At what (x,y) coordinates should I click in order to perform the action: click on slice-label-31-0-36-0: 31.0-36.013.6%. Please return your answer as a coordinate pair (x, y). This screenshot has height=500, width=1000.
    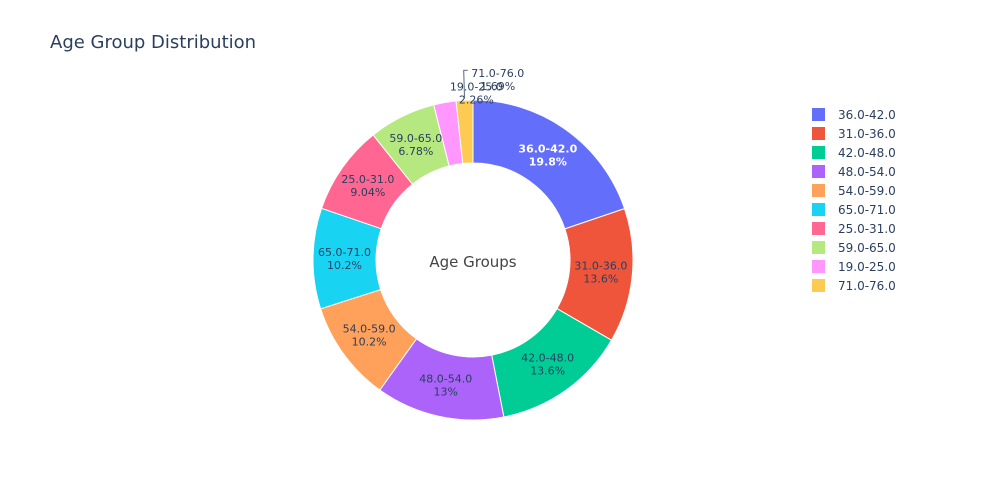
    Looking at the image, I should click on (600, 273).